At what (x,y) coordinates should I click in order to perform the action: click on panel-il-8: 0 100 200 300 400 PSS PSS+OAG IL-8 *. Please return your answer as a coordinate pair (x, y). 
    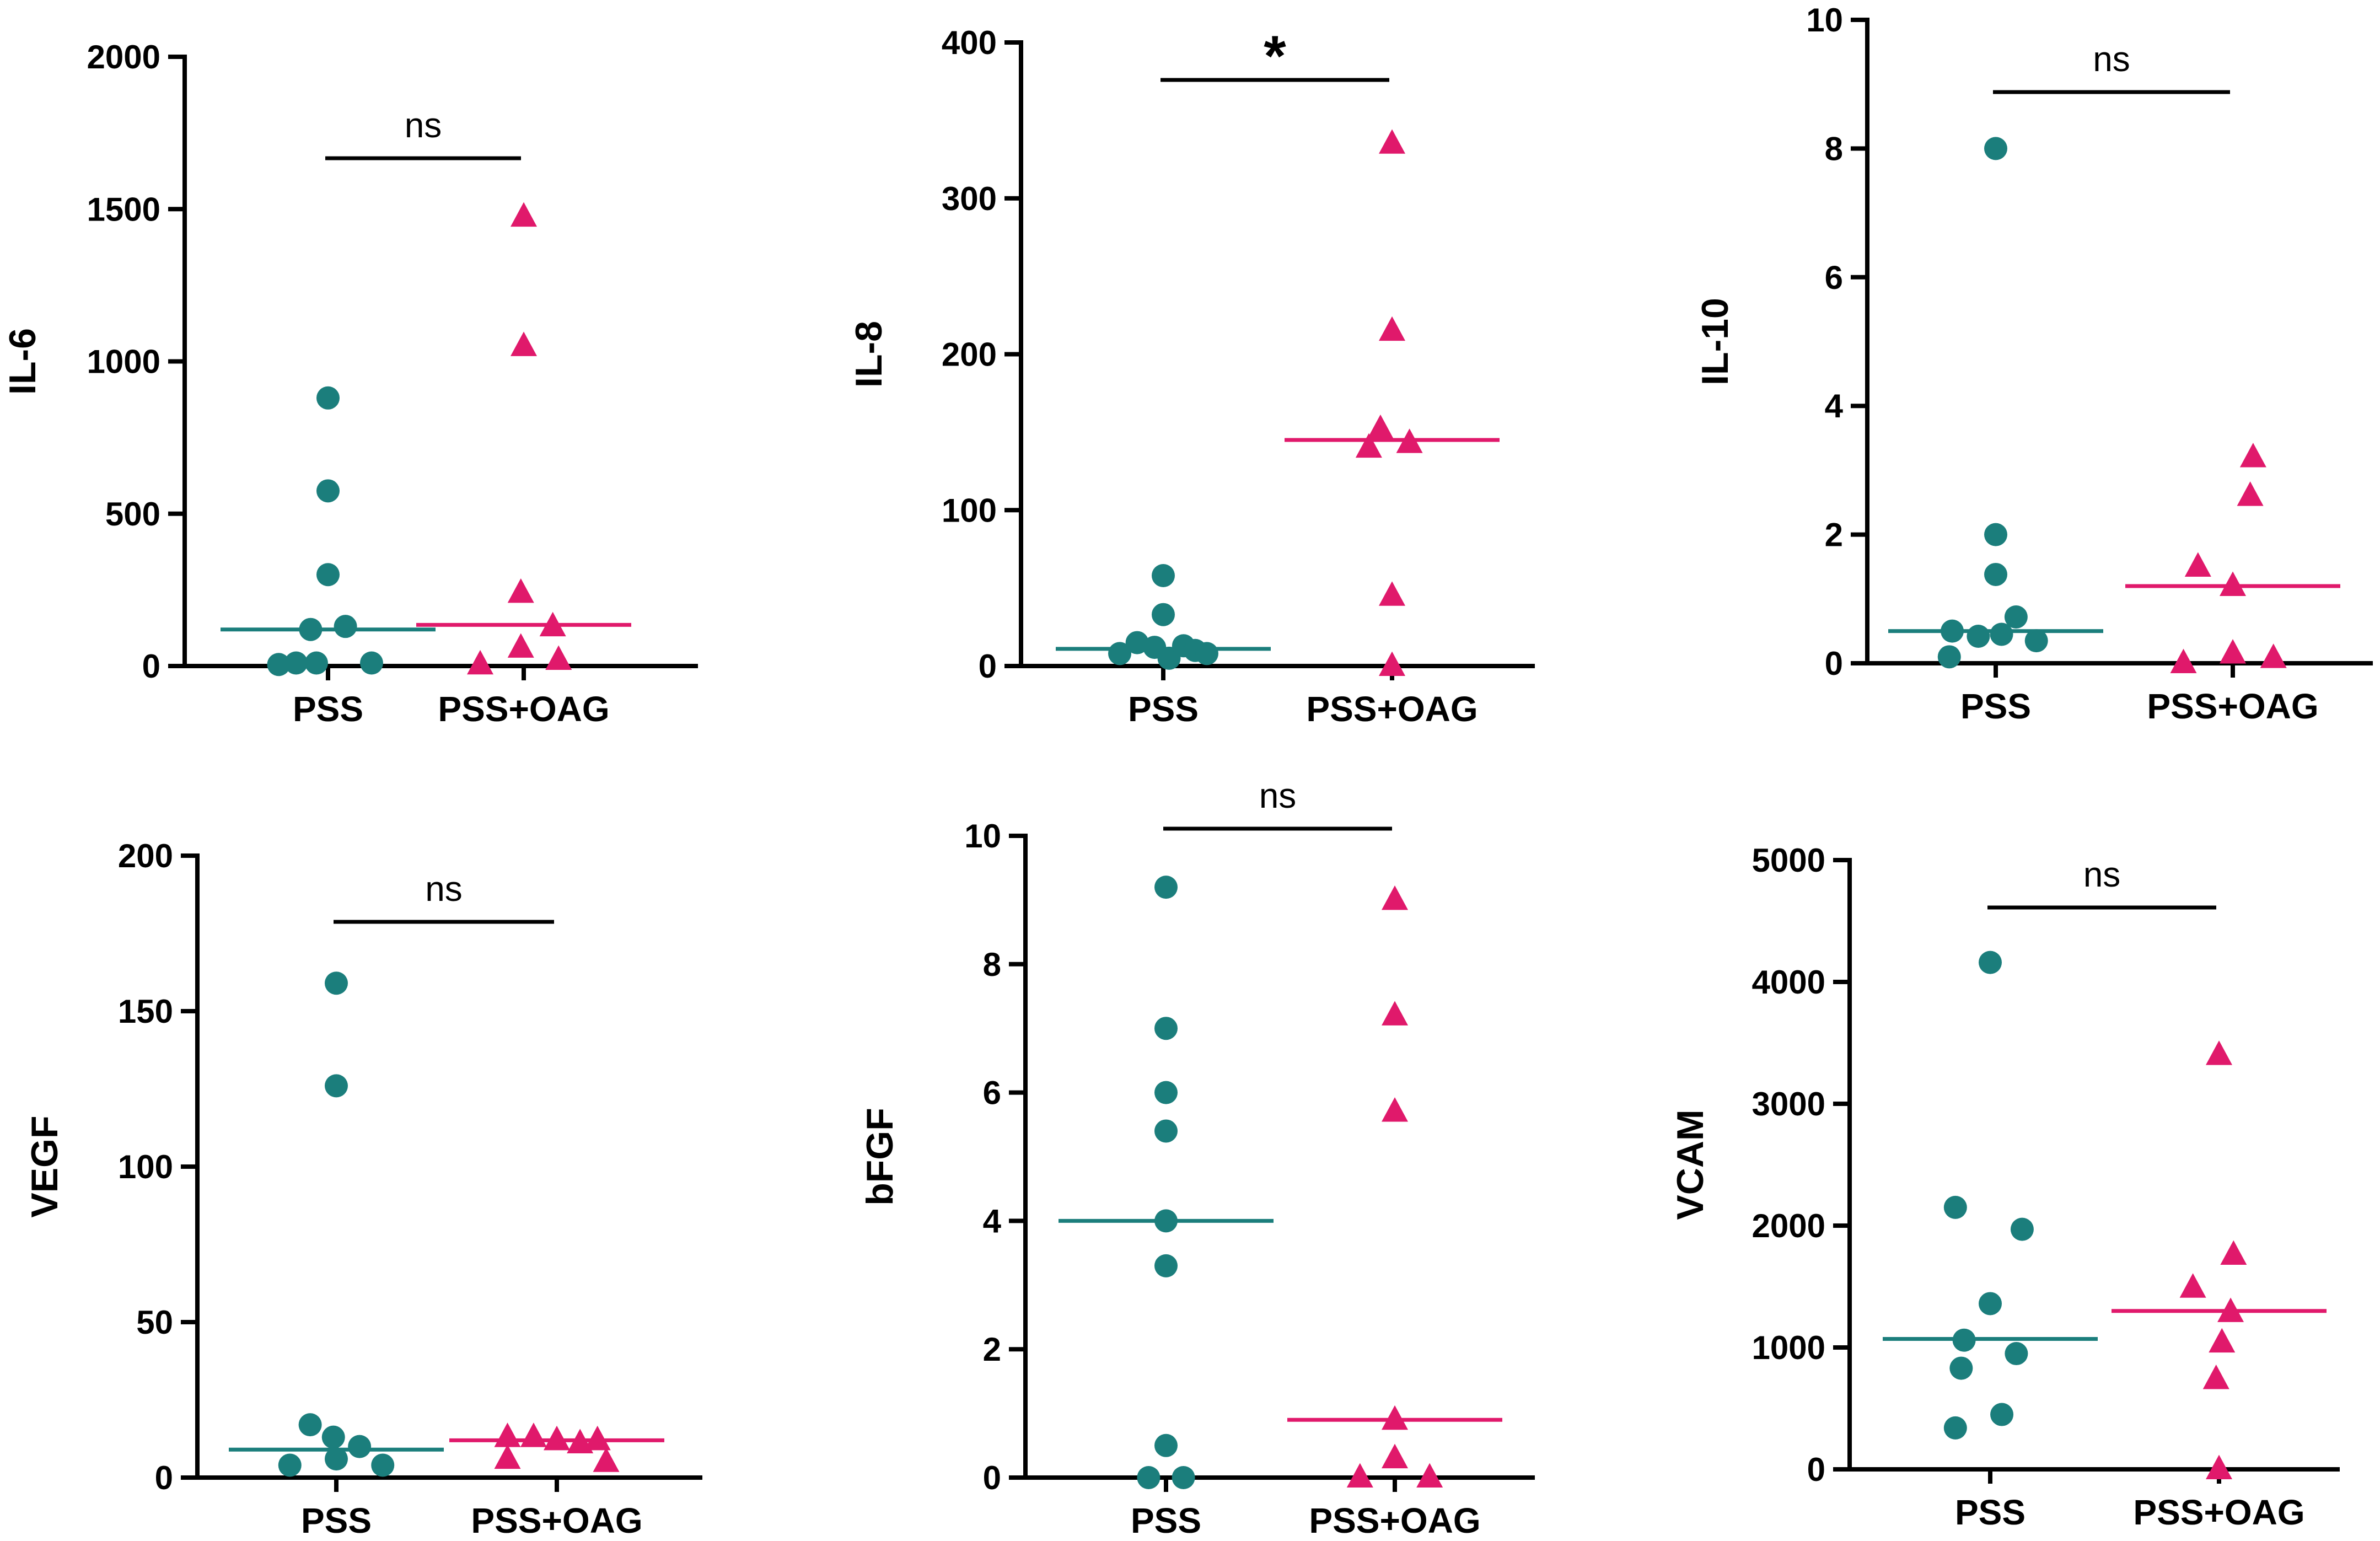
    Looking at the image, I should click on (1191, 376).